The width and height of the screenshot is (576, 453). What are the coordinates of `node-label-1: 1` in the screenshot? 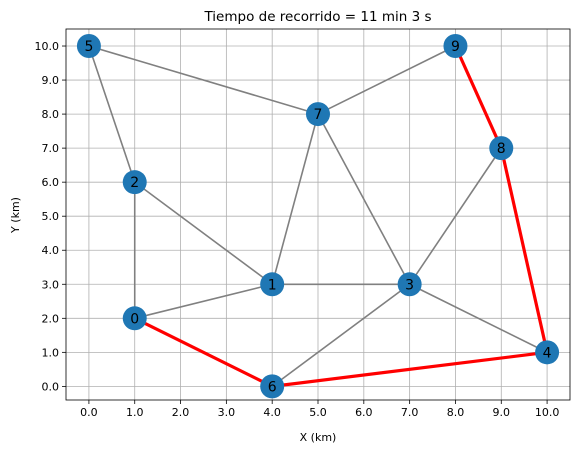 It's located at (272, 285).